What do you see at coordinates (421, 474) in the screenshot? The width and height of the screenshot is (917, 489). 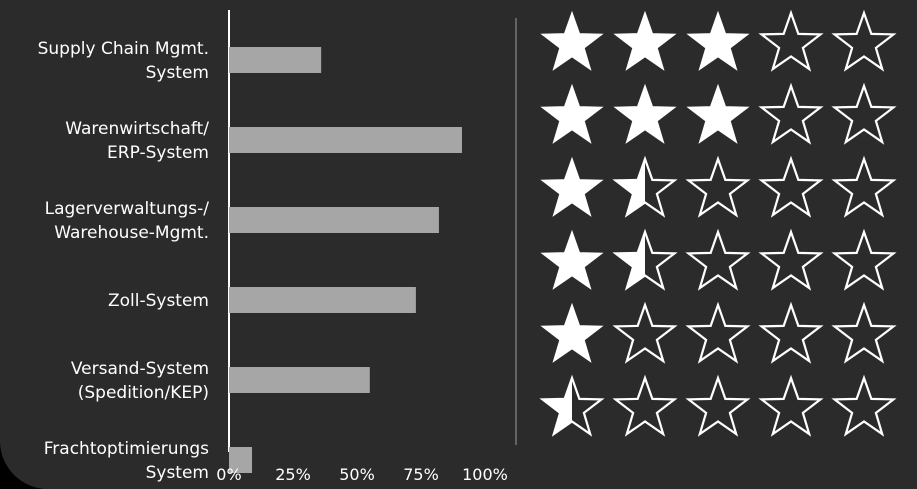 I see `x-tick-label: 75%` at bounding box center [421, 474].